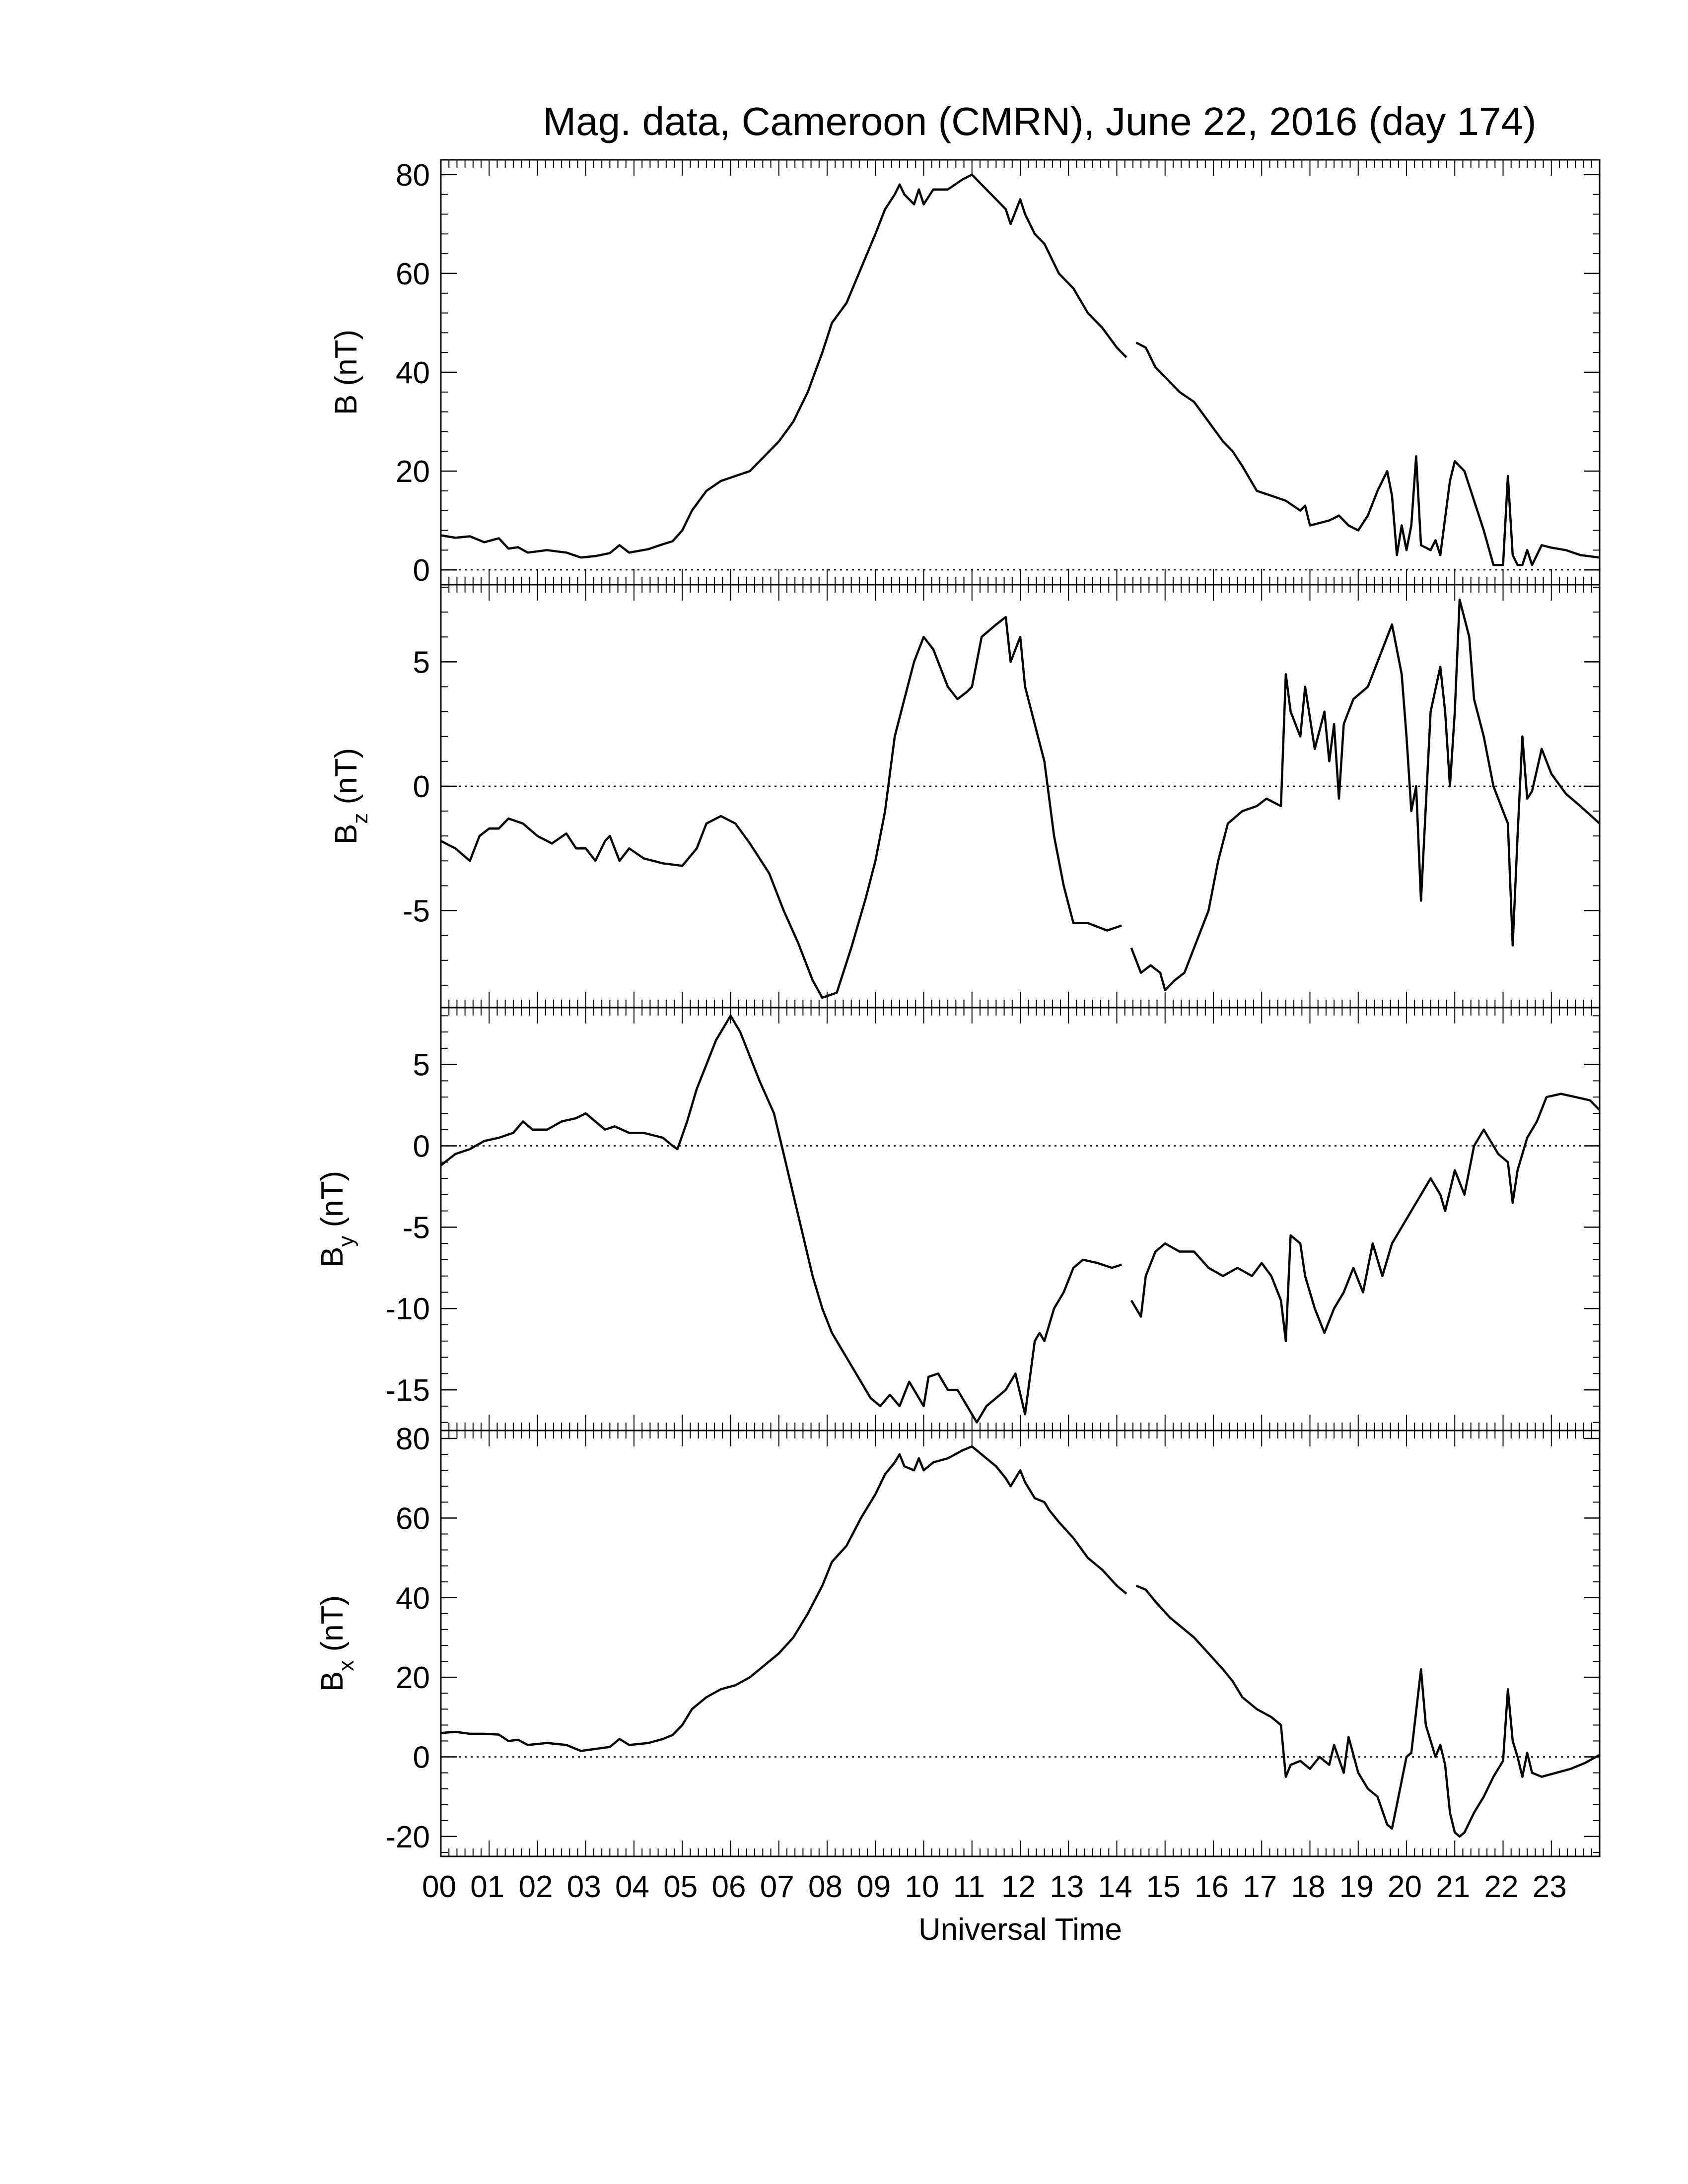 Image resolution: width=1688 pixels, height=2184 pixels. What do you see at coordinates (1163, 1887) in the screenshot?
I see `x-tick-label: 15` at bounding box center [1163, 1887].